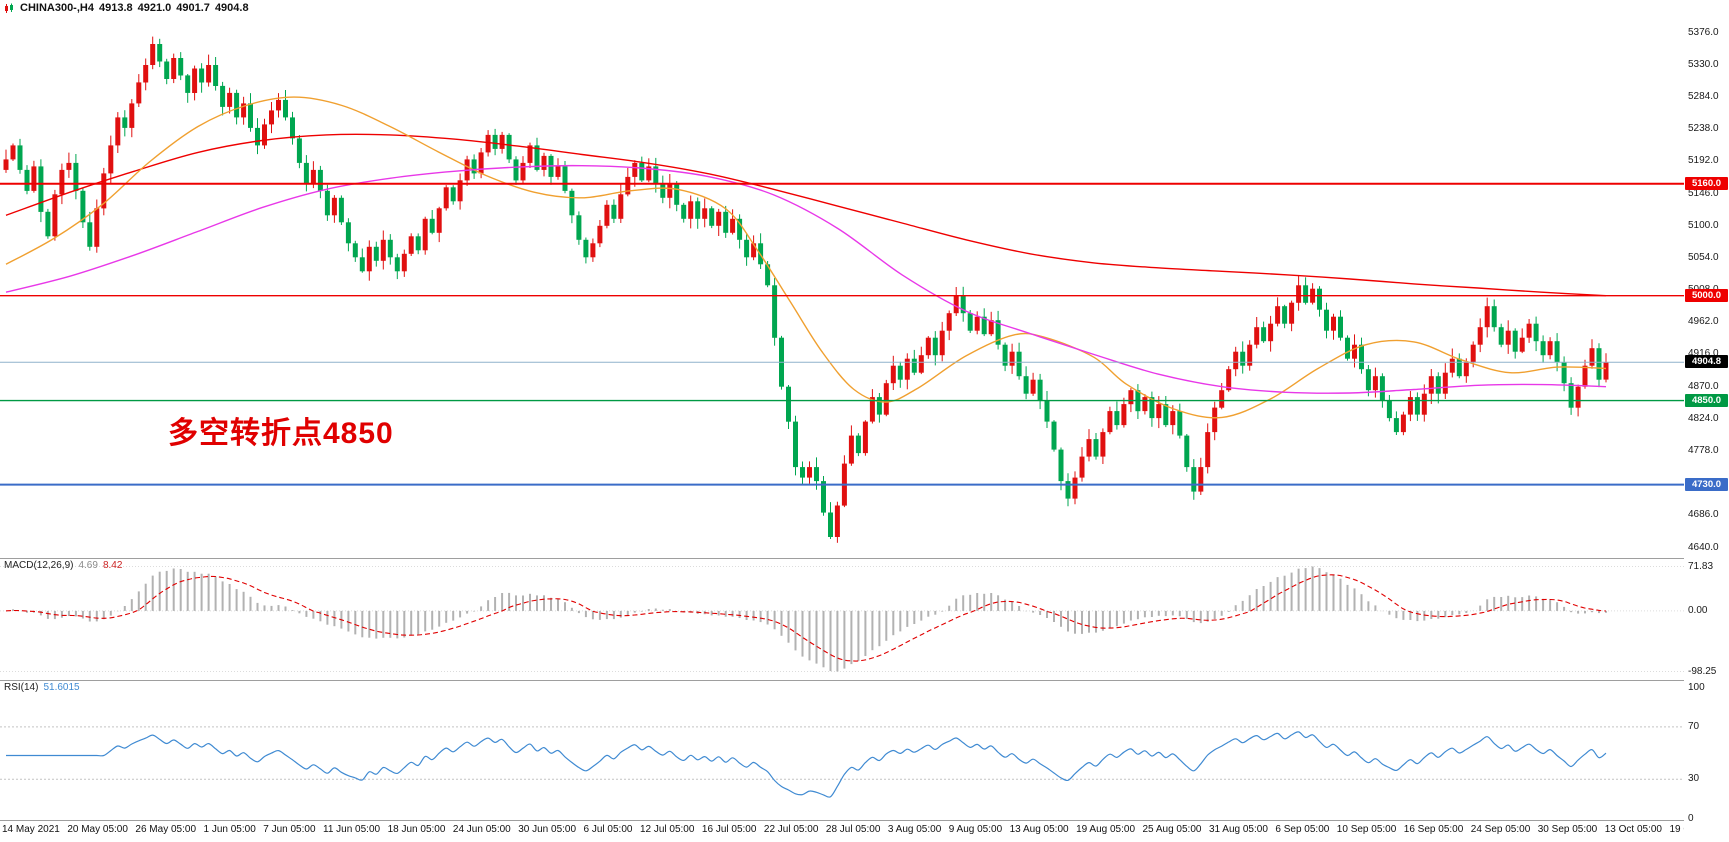  Describe the element at coordinates (547, 829) in the screenshot. I see `time-axis-label: 30 Jun 05:00` at that location.